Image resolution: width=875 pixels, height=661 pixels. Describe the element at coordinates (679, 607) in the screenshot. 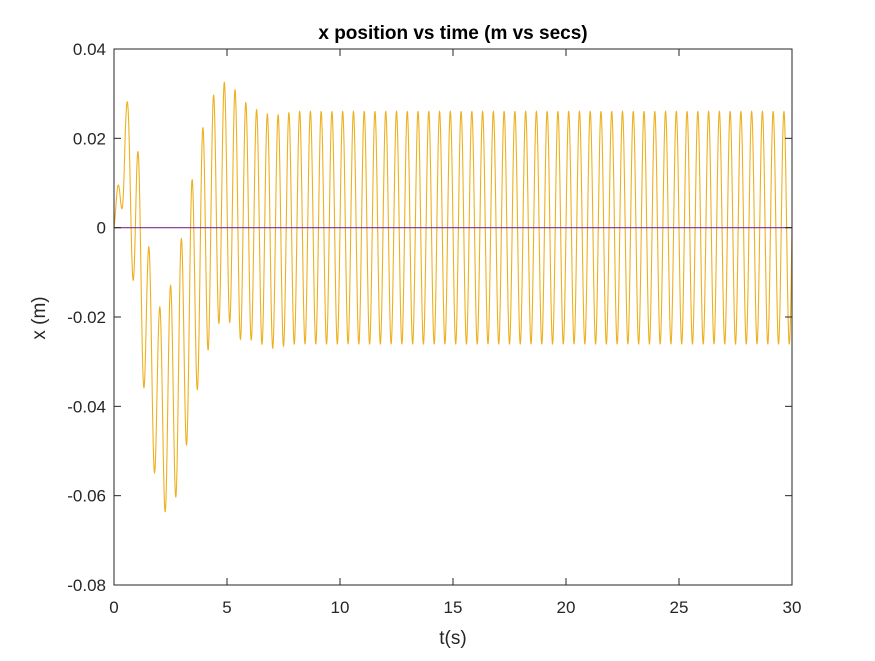

I see `x-tick-label: 25` at that location.